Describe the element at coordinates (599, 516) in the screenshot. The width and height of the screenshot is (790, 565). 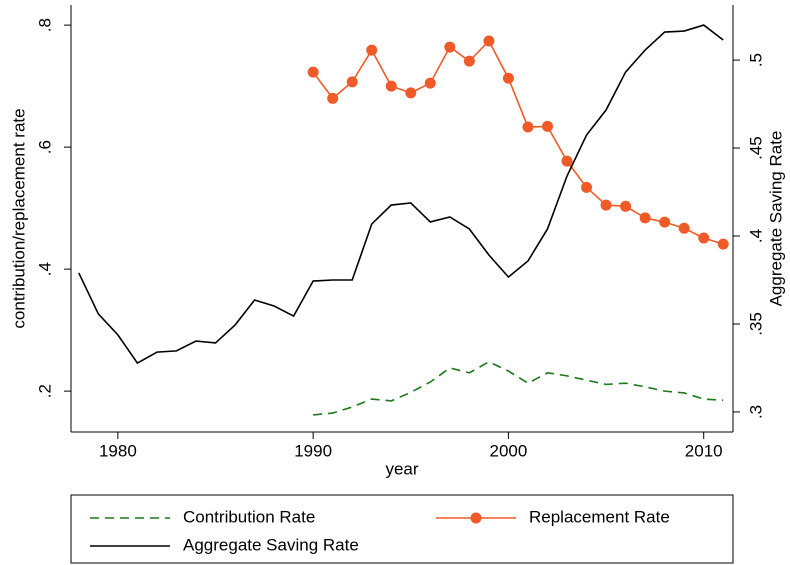
I see `legend-label: Replacement Rate` at that location.